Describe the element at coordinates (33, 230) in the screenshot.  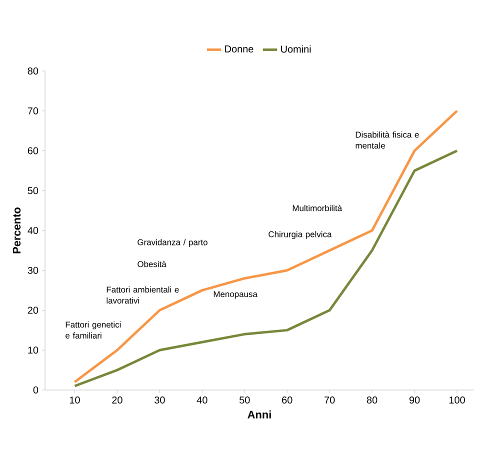
I see `y-tick-label: 40` at that location.